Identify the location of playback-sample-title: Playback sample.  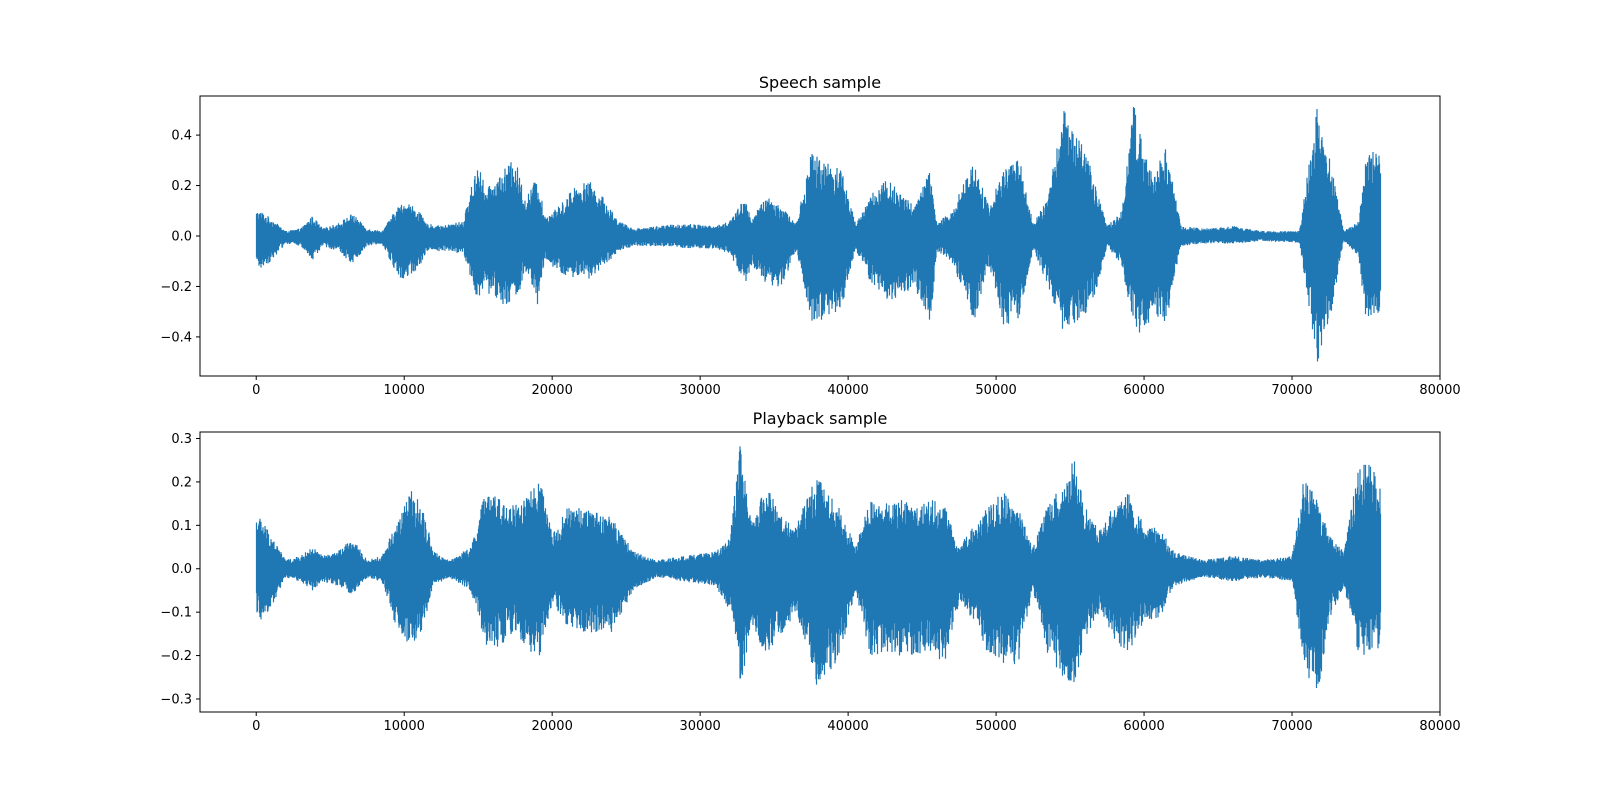
(820, 418).